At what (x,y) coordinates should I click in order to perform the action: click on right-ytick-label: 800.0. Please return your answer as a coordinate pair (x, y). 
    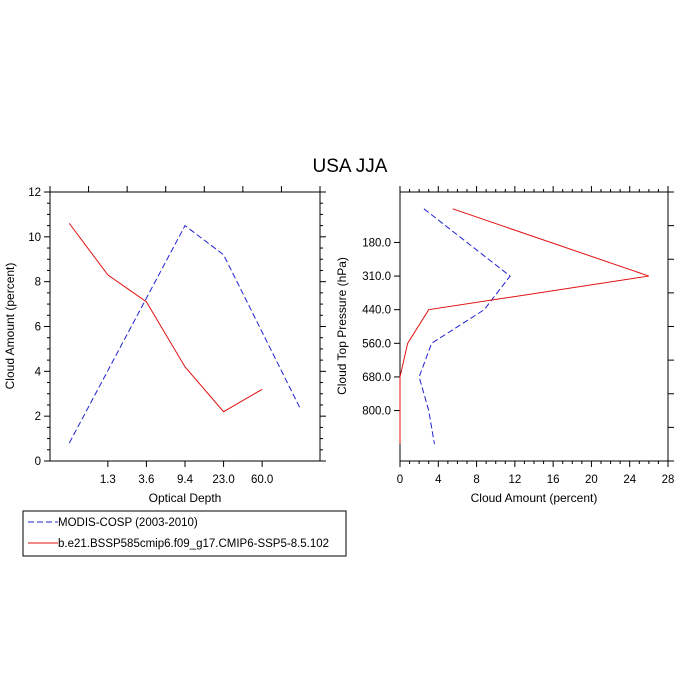
    Looking at the image, I should click on (376, 412).